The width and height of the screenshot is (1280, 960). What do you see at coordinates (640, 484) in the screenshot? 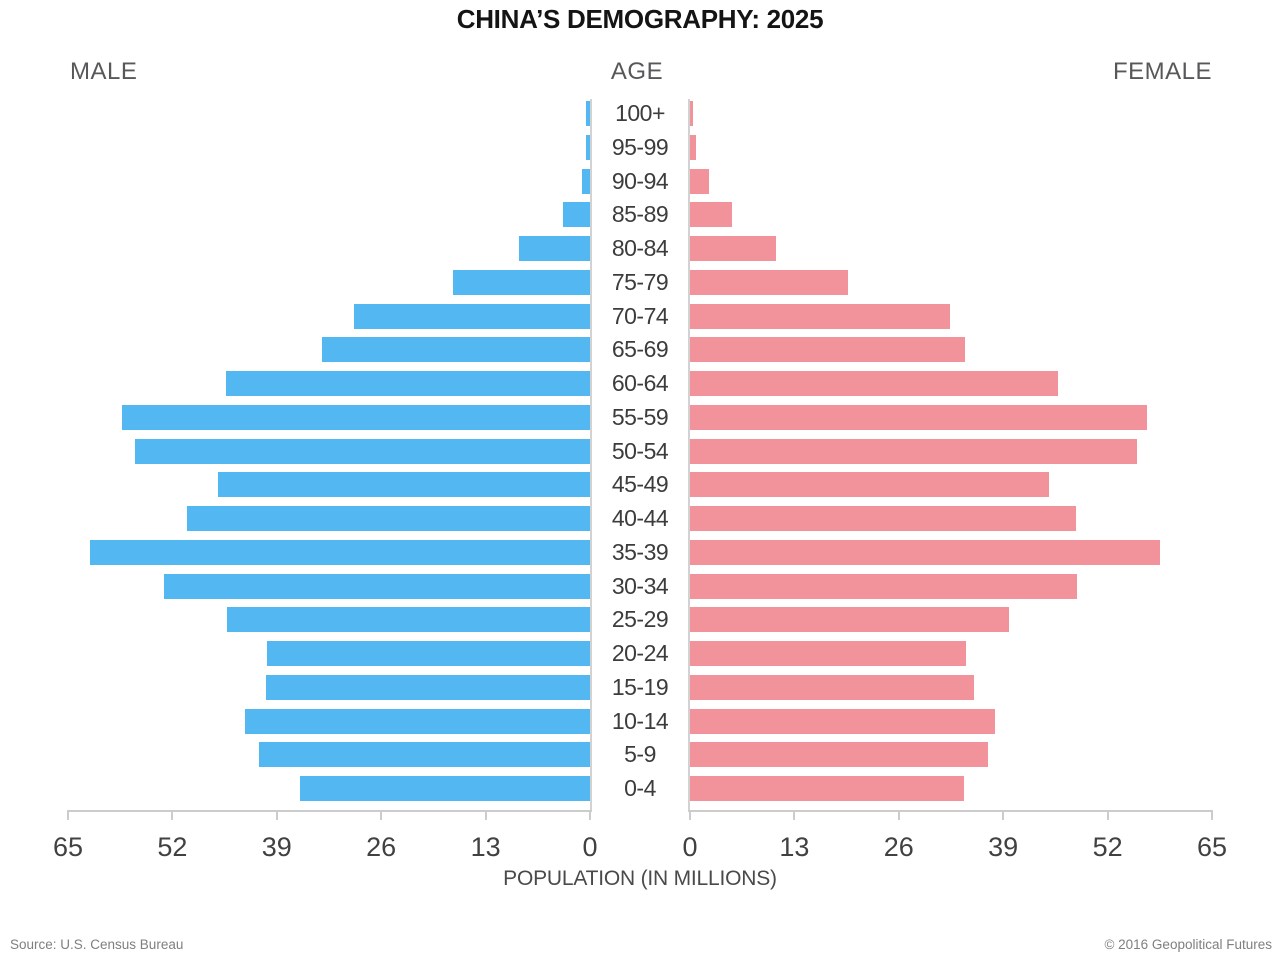
I see `age-label-45-49: 45-49` at bounding box center [640, 484].